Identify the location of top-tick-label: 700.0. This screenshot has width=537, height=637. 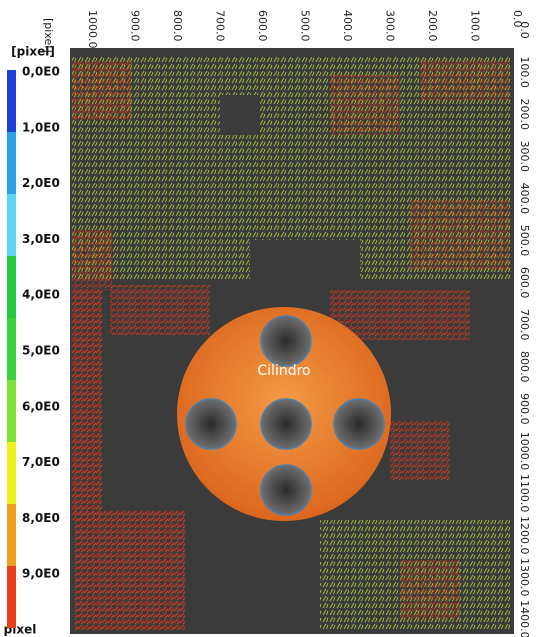
(220, 26).